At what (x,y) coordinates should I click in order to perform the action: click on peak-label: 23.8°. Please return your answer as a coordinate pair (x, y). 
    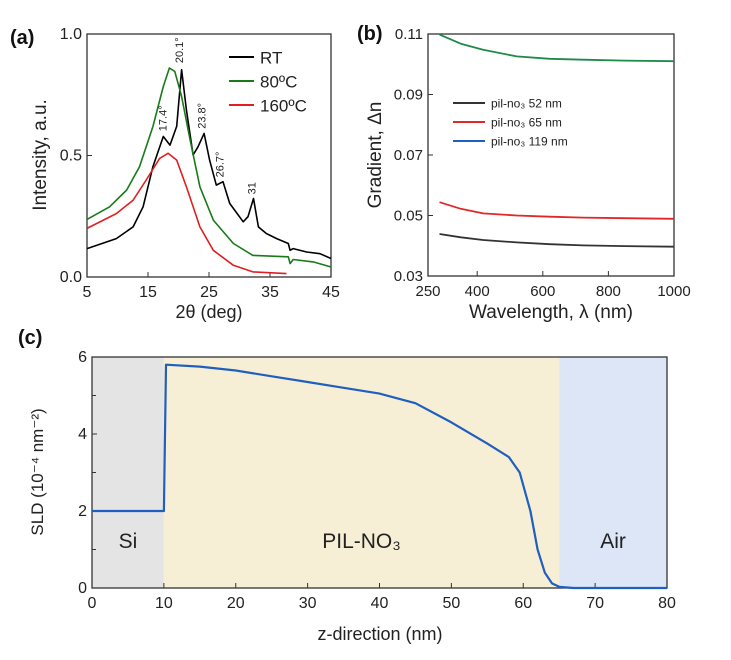
    Looking at the image, I should click on (203, 116).